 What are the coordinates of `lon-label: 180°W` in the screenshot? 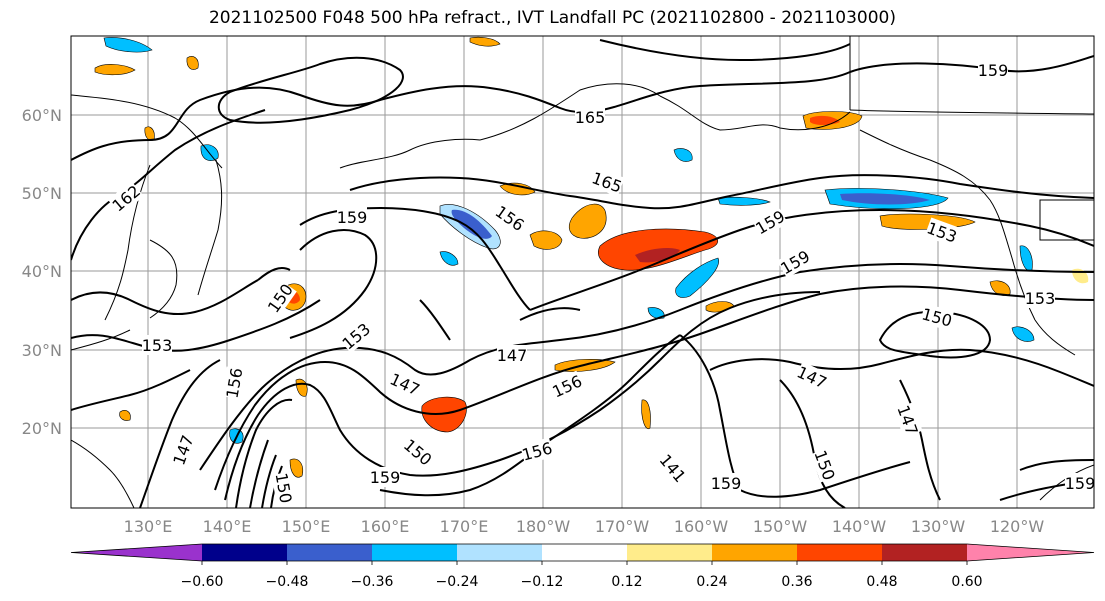 It's located at (543, 526).